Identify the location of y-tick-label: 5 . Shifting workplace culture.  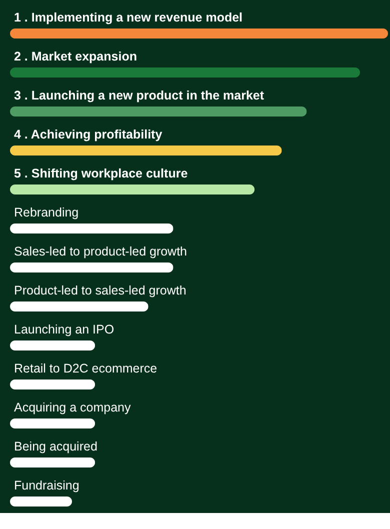
(101, 173).